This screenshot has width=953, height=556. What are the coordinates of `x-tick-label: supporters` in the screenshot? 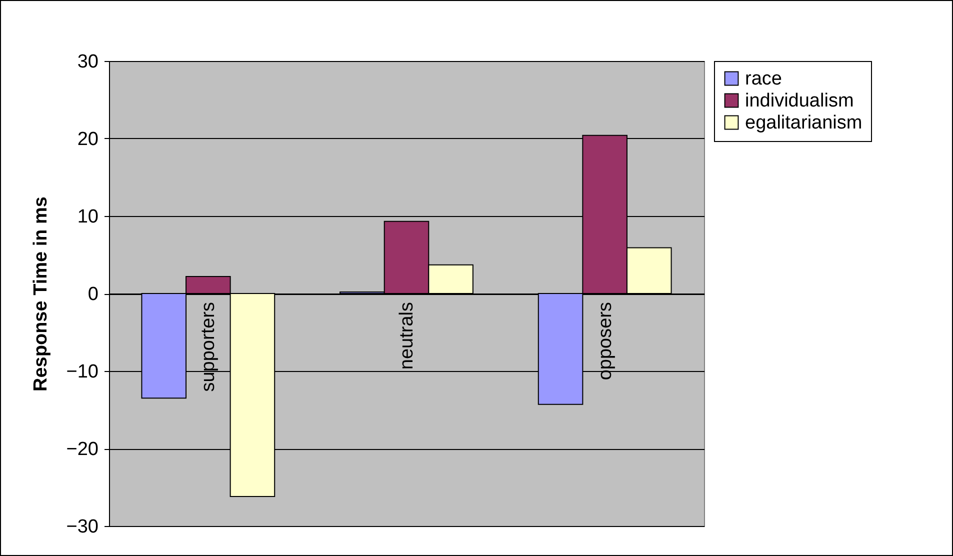 It's located at (209, 347).